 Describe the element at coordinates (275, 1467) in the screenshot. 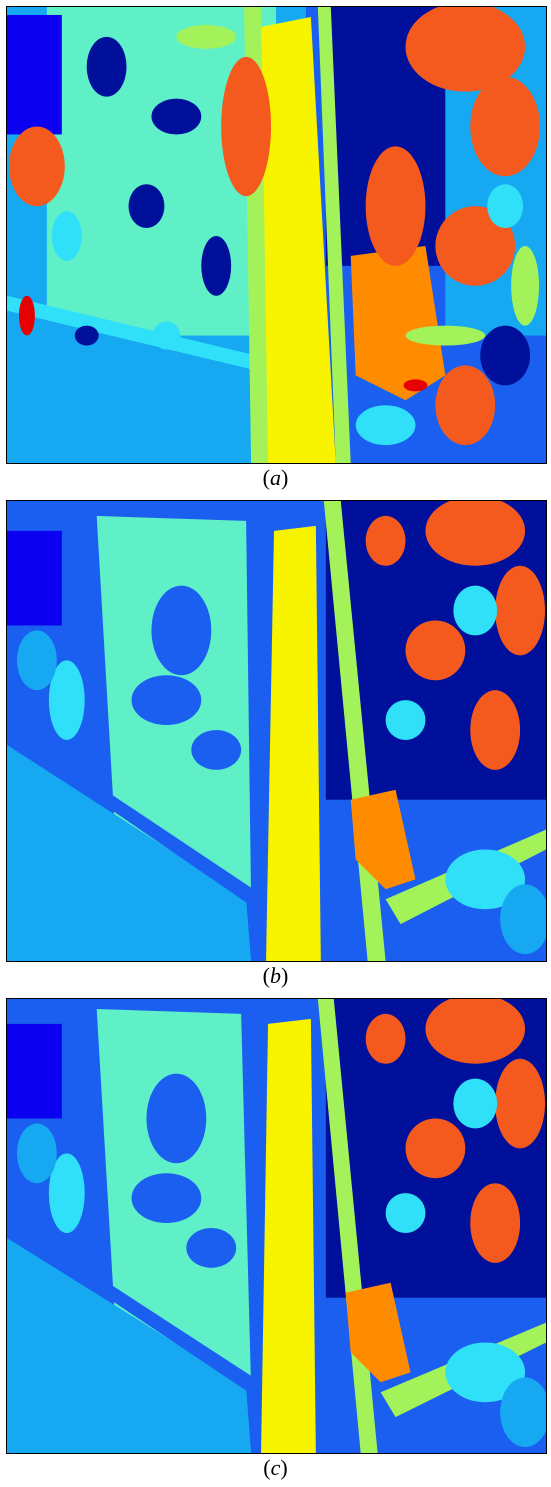

I see `caption-c: (c)` at that location.